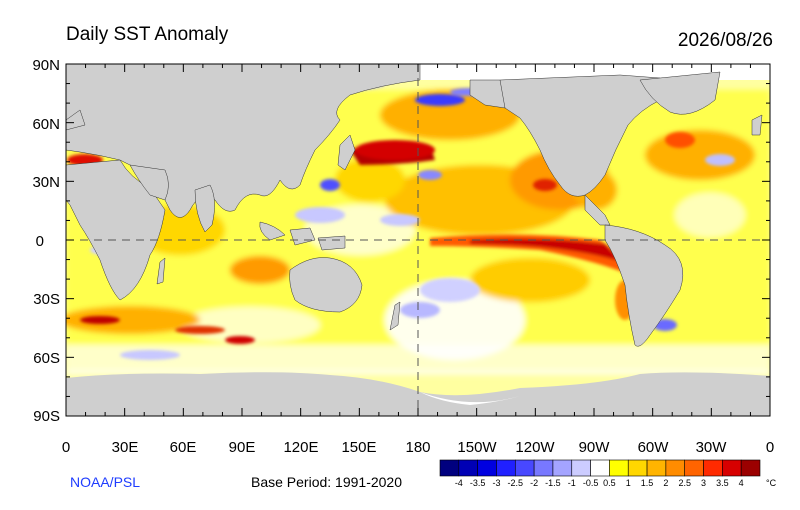 The height and width of the screenshot is (510, 800). What do you see at coordinates (496, 483) in the screenshot?
I see `colorbar-label: -3` at bounding box center [496, 483].